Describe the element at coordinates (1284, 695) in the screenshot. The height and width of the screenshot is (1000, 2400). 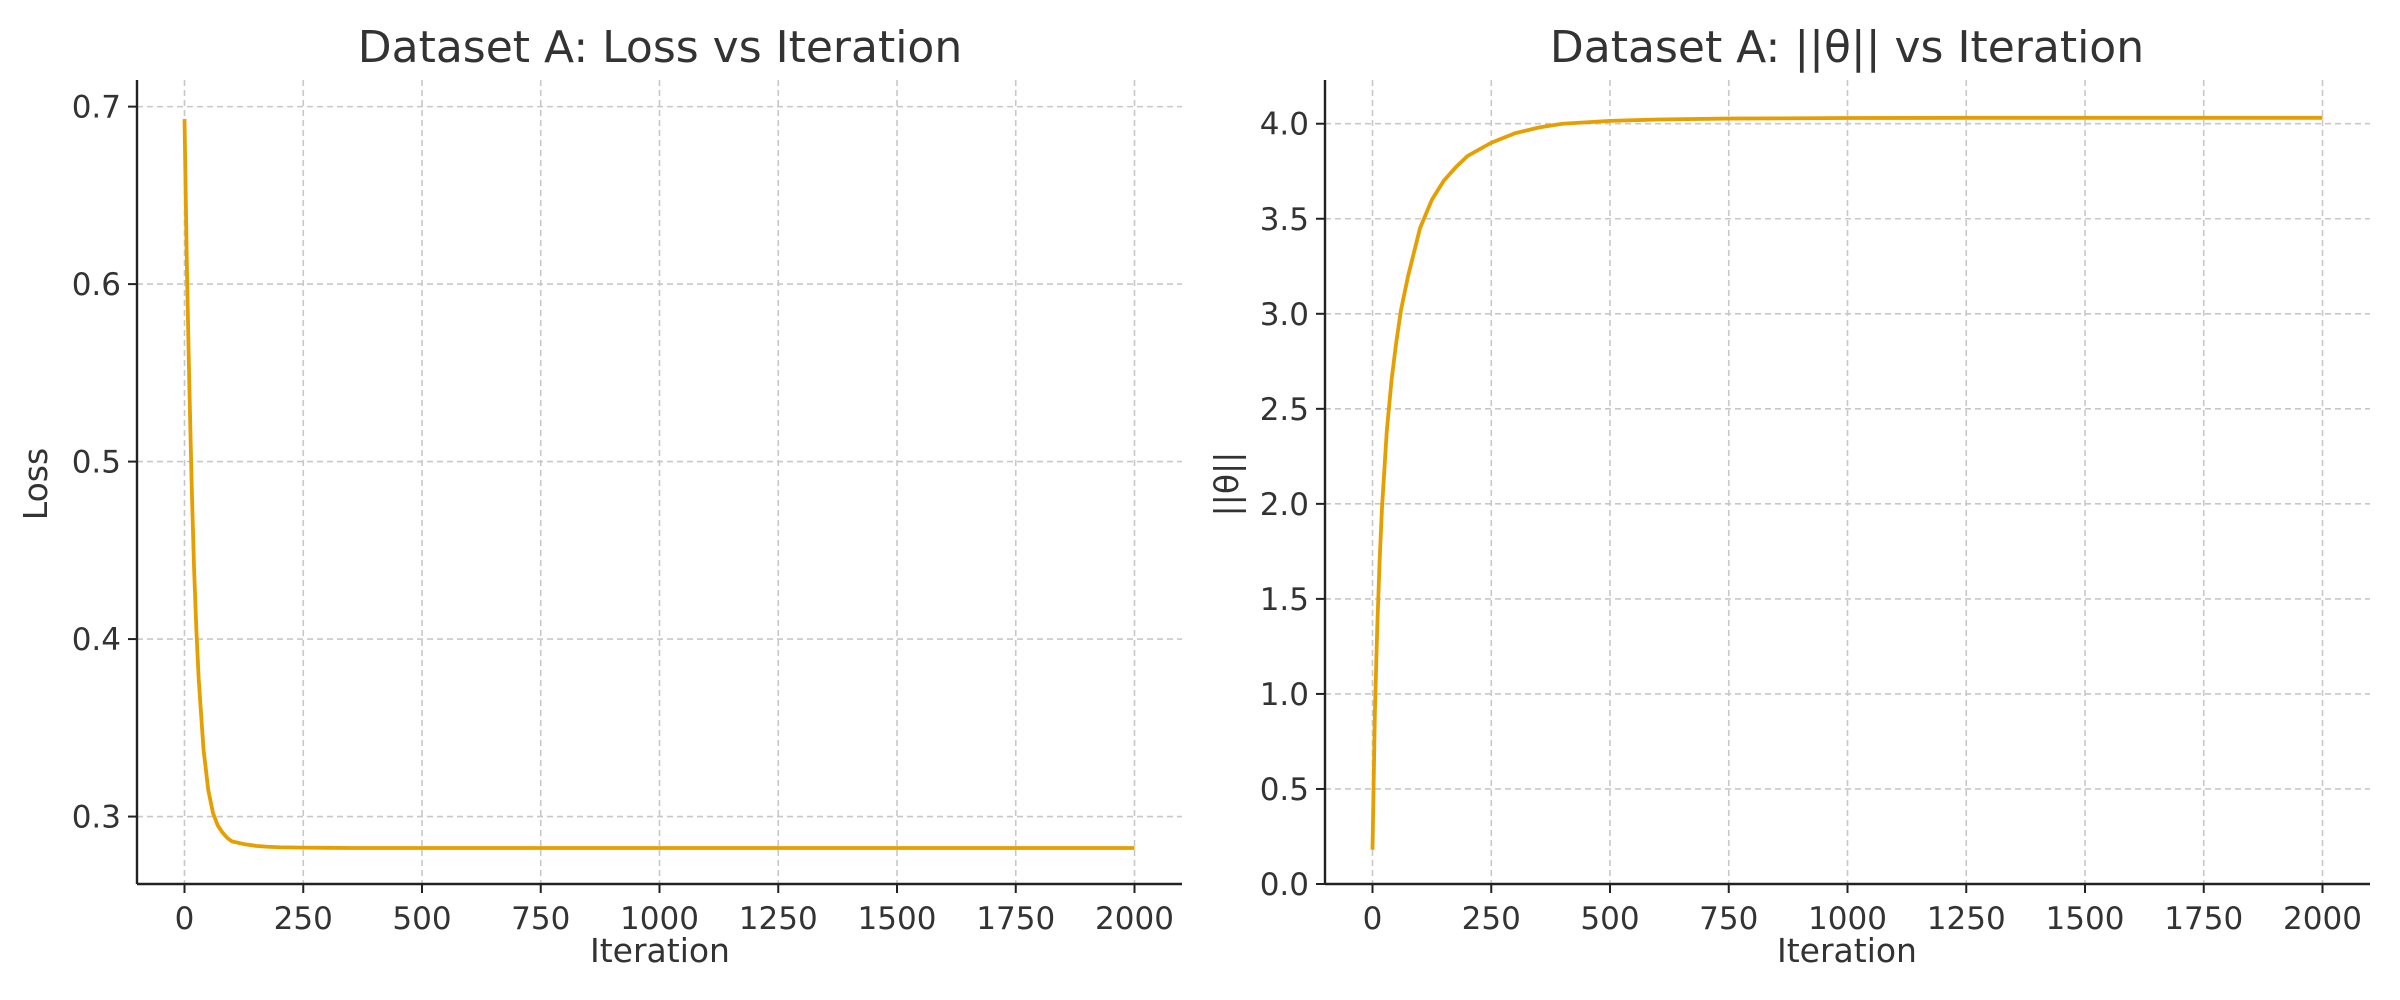
I see `y-tick-label: 1.0` at that location.